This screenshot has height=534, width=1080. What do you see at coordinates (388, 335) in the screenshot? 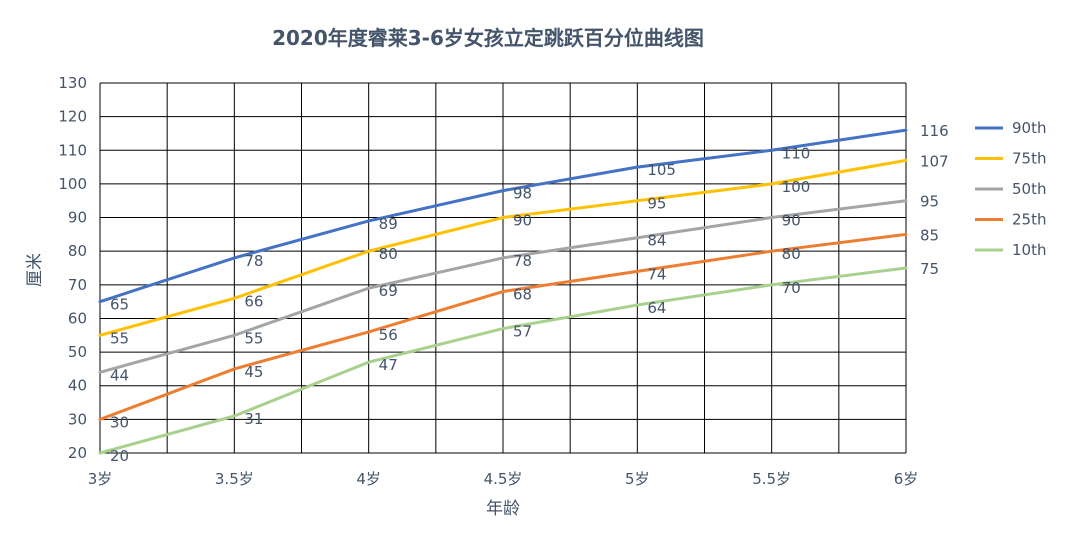
I see `data-label: 56` at bounding box center [388, 335].